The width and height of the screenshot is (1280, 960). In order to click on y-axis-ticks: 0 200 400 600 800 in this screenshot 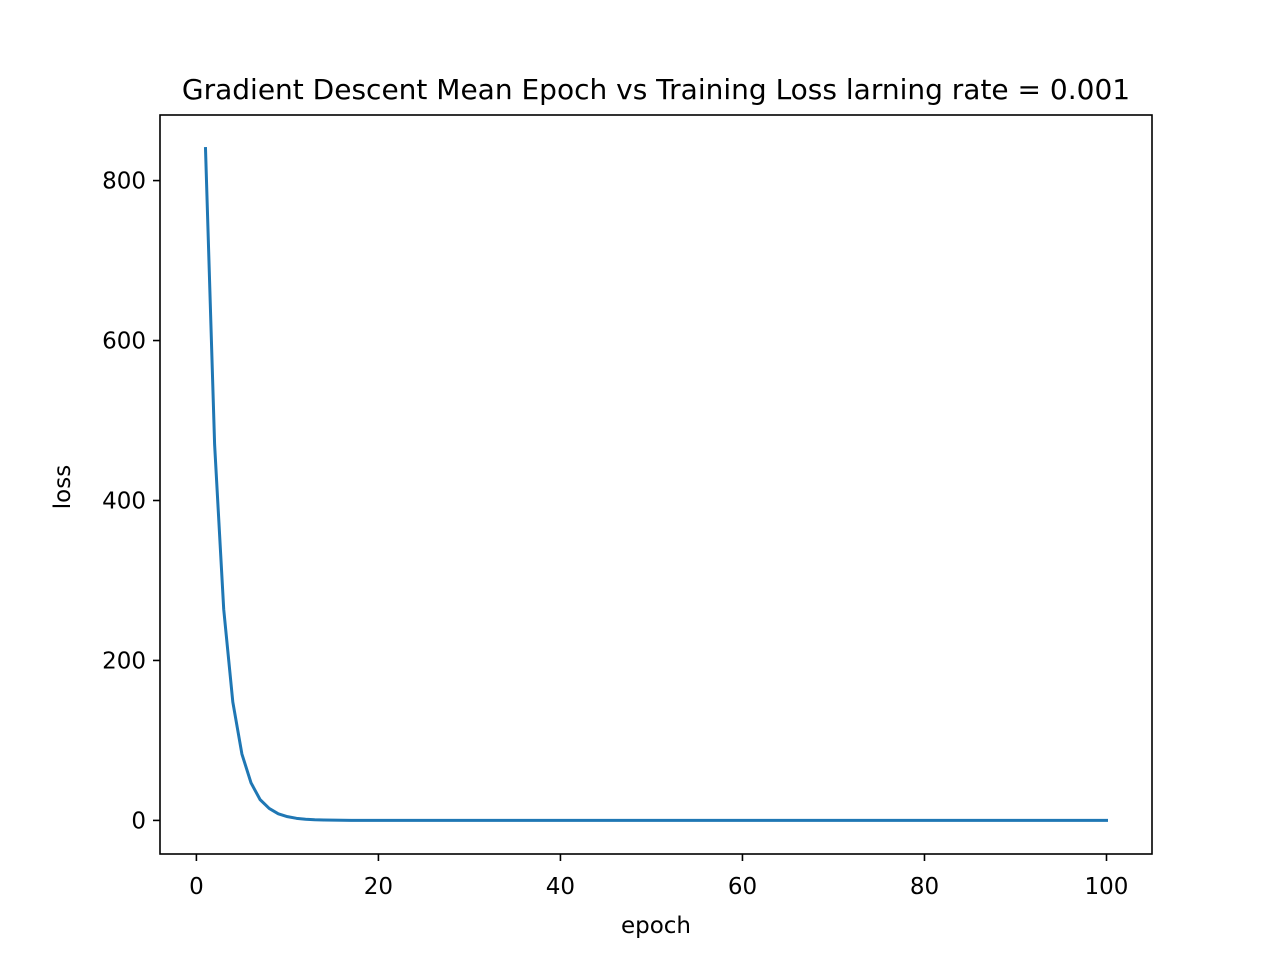, I will do `click(131, 501)`.